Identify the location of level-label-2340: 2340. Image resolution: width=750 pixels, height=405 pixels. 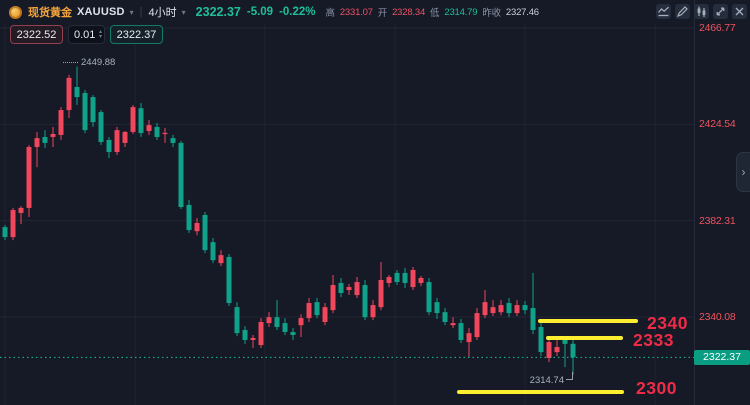
(667, 323).